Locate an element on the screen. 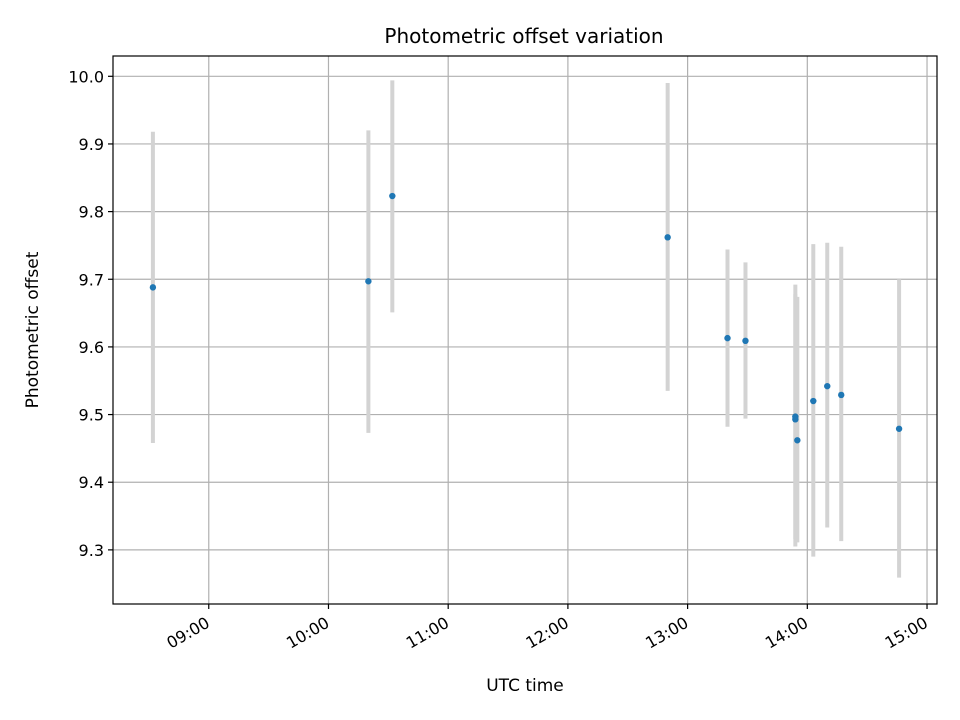 Image resolution: width=960 pixels, height=720 pixels. y-tick-label: 10.0 is located at coordinates (86, 76).